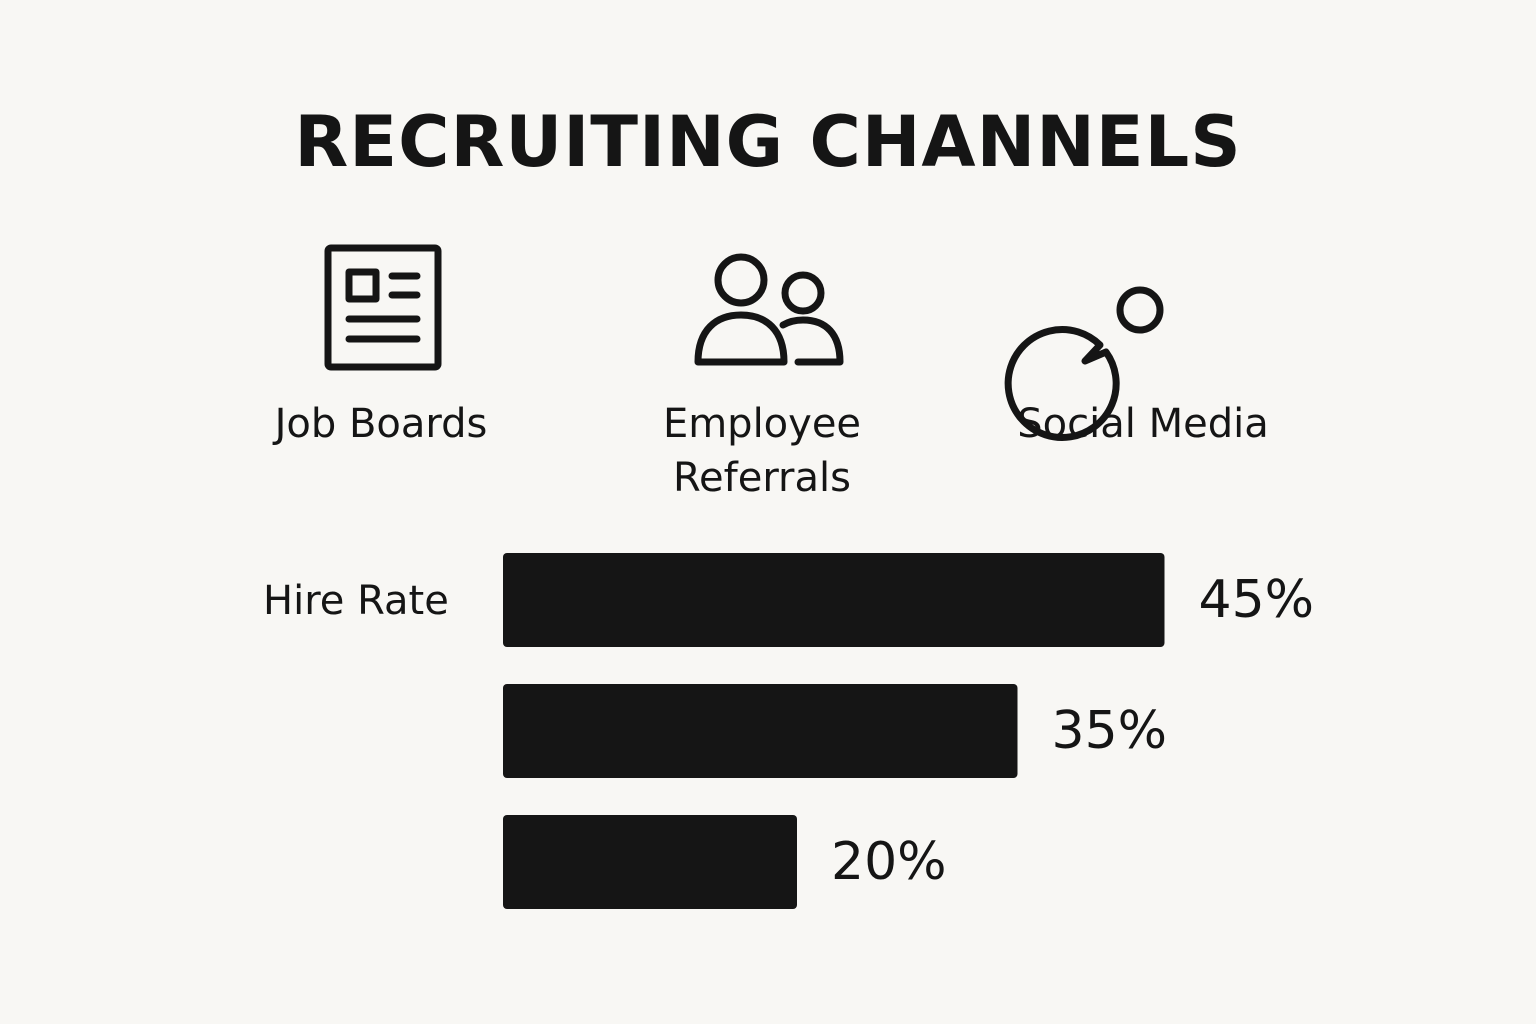 The width and height of the screenshot is (1536, 1024). Describe the element at coordinates (383, 307) in the screenshot. I see `job-boards-icon` at that location.